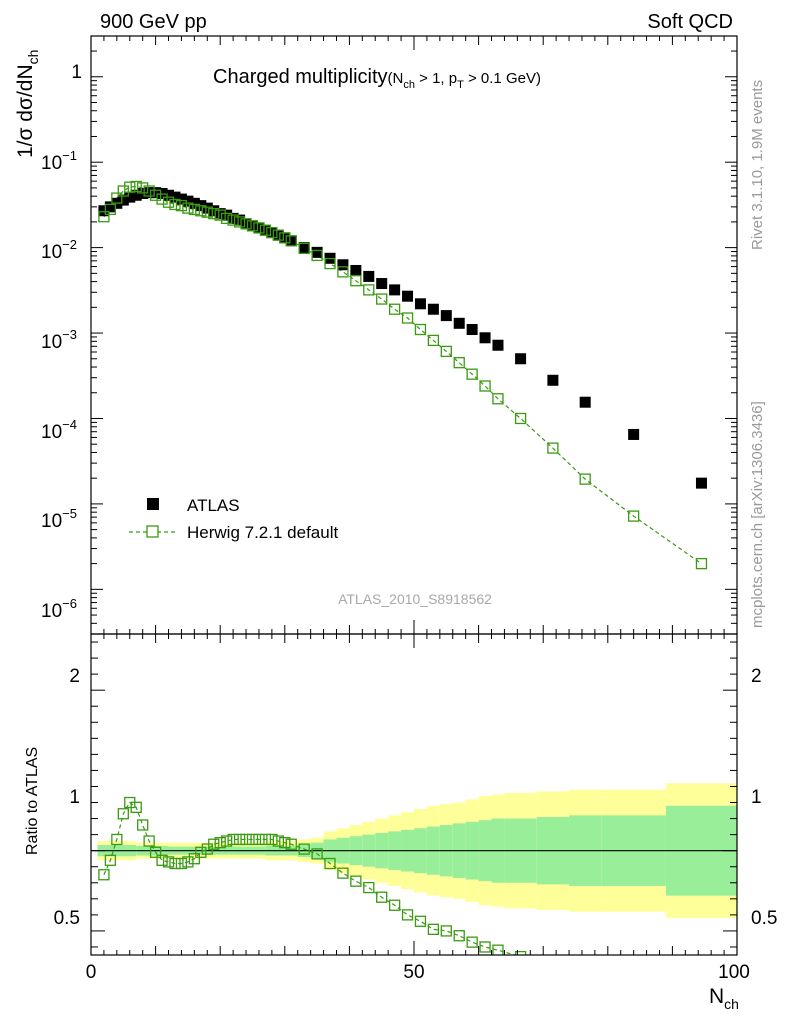 The width and height of the screenshot is (786, 1024). Describe the element at coordinates (764, 918) in the screenshot. I see `ratio-y-tick-05-right: 0.5` at that location.